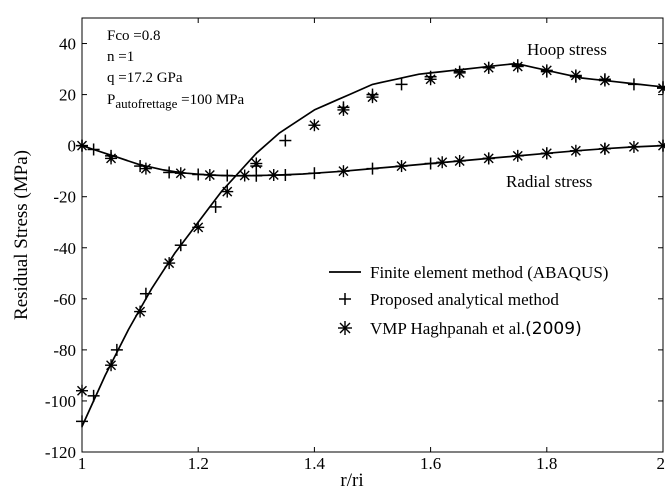 The height and width of the screenshot is (489, 665). What do you see at coordinates (198, 463) in the screenshot?
I see `x-tick-label: 1.2` at bounding box center [198, 463].